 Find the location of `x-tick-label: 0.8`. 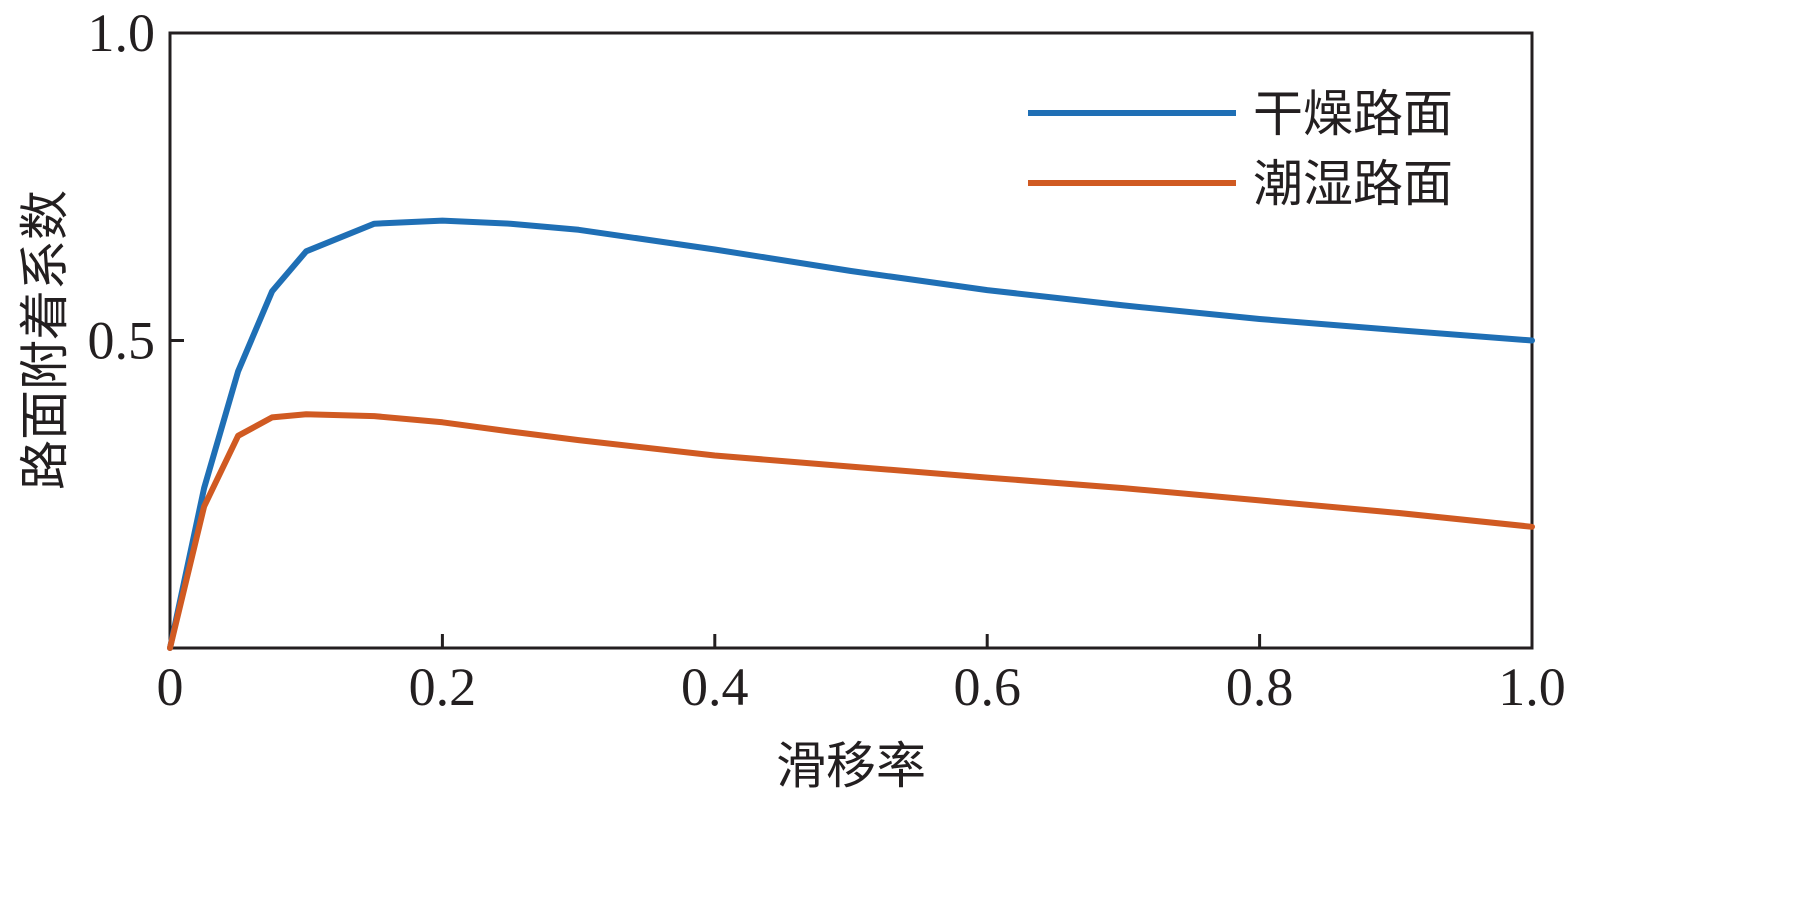

x-tick-label: 0.8 is located at coordinates (1260, 687).